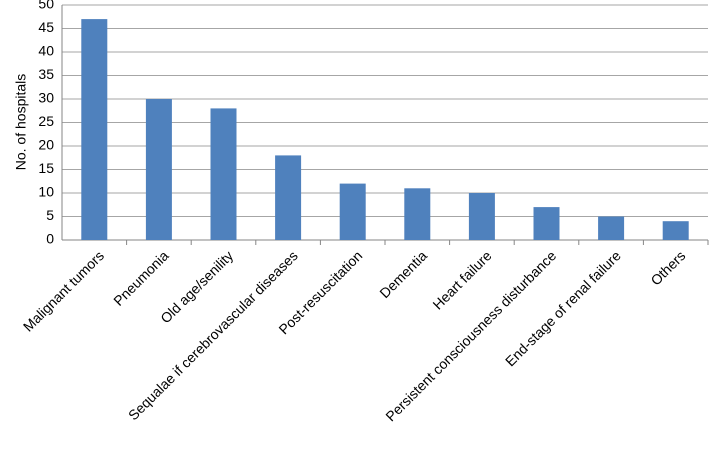 This screenshot has width=709, height=450. I want to click on y-tick-label: 45, so click(46, 27).